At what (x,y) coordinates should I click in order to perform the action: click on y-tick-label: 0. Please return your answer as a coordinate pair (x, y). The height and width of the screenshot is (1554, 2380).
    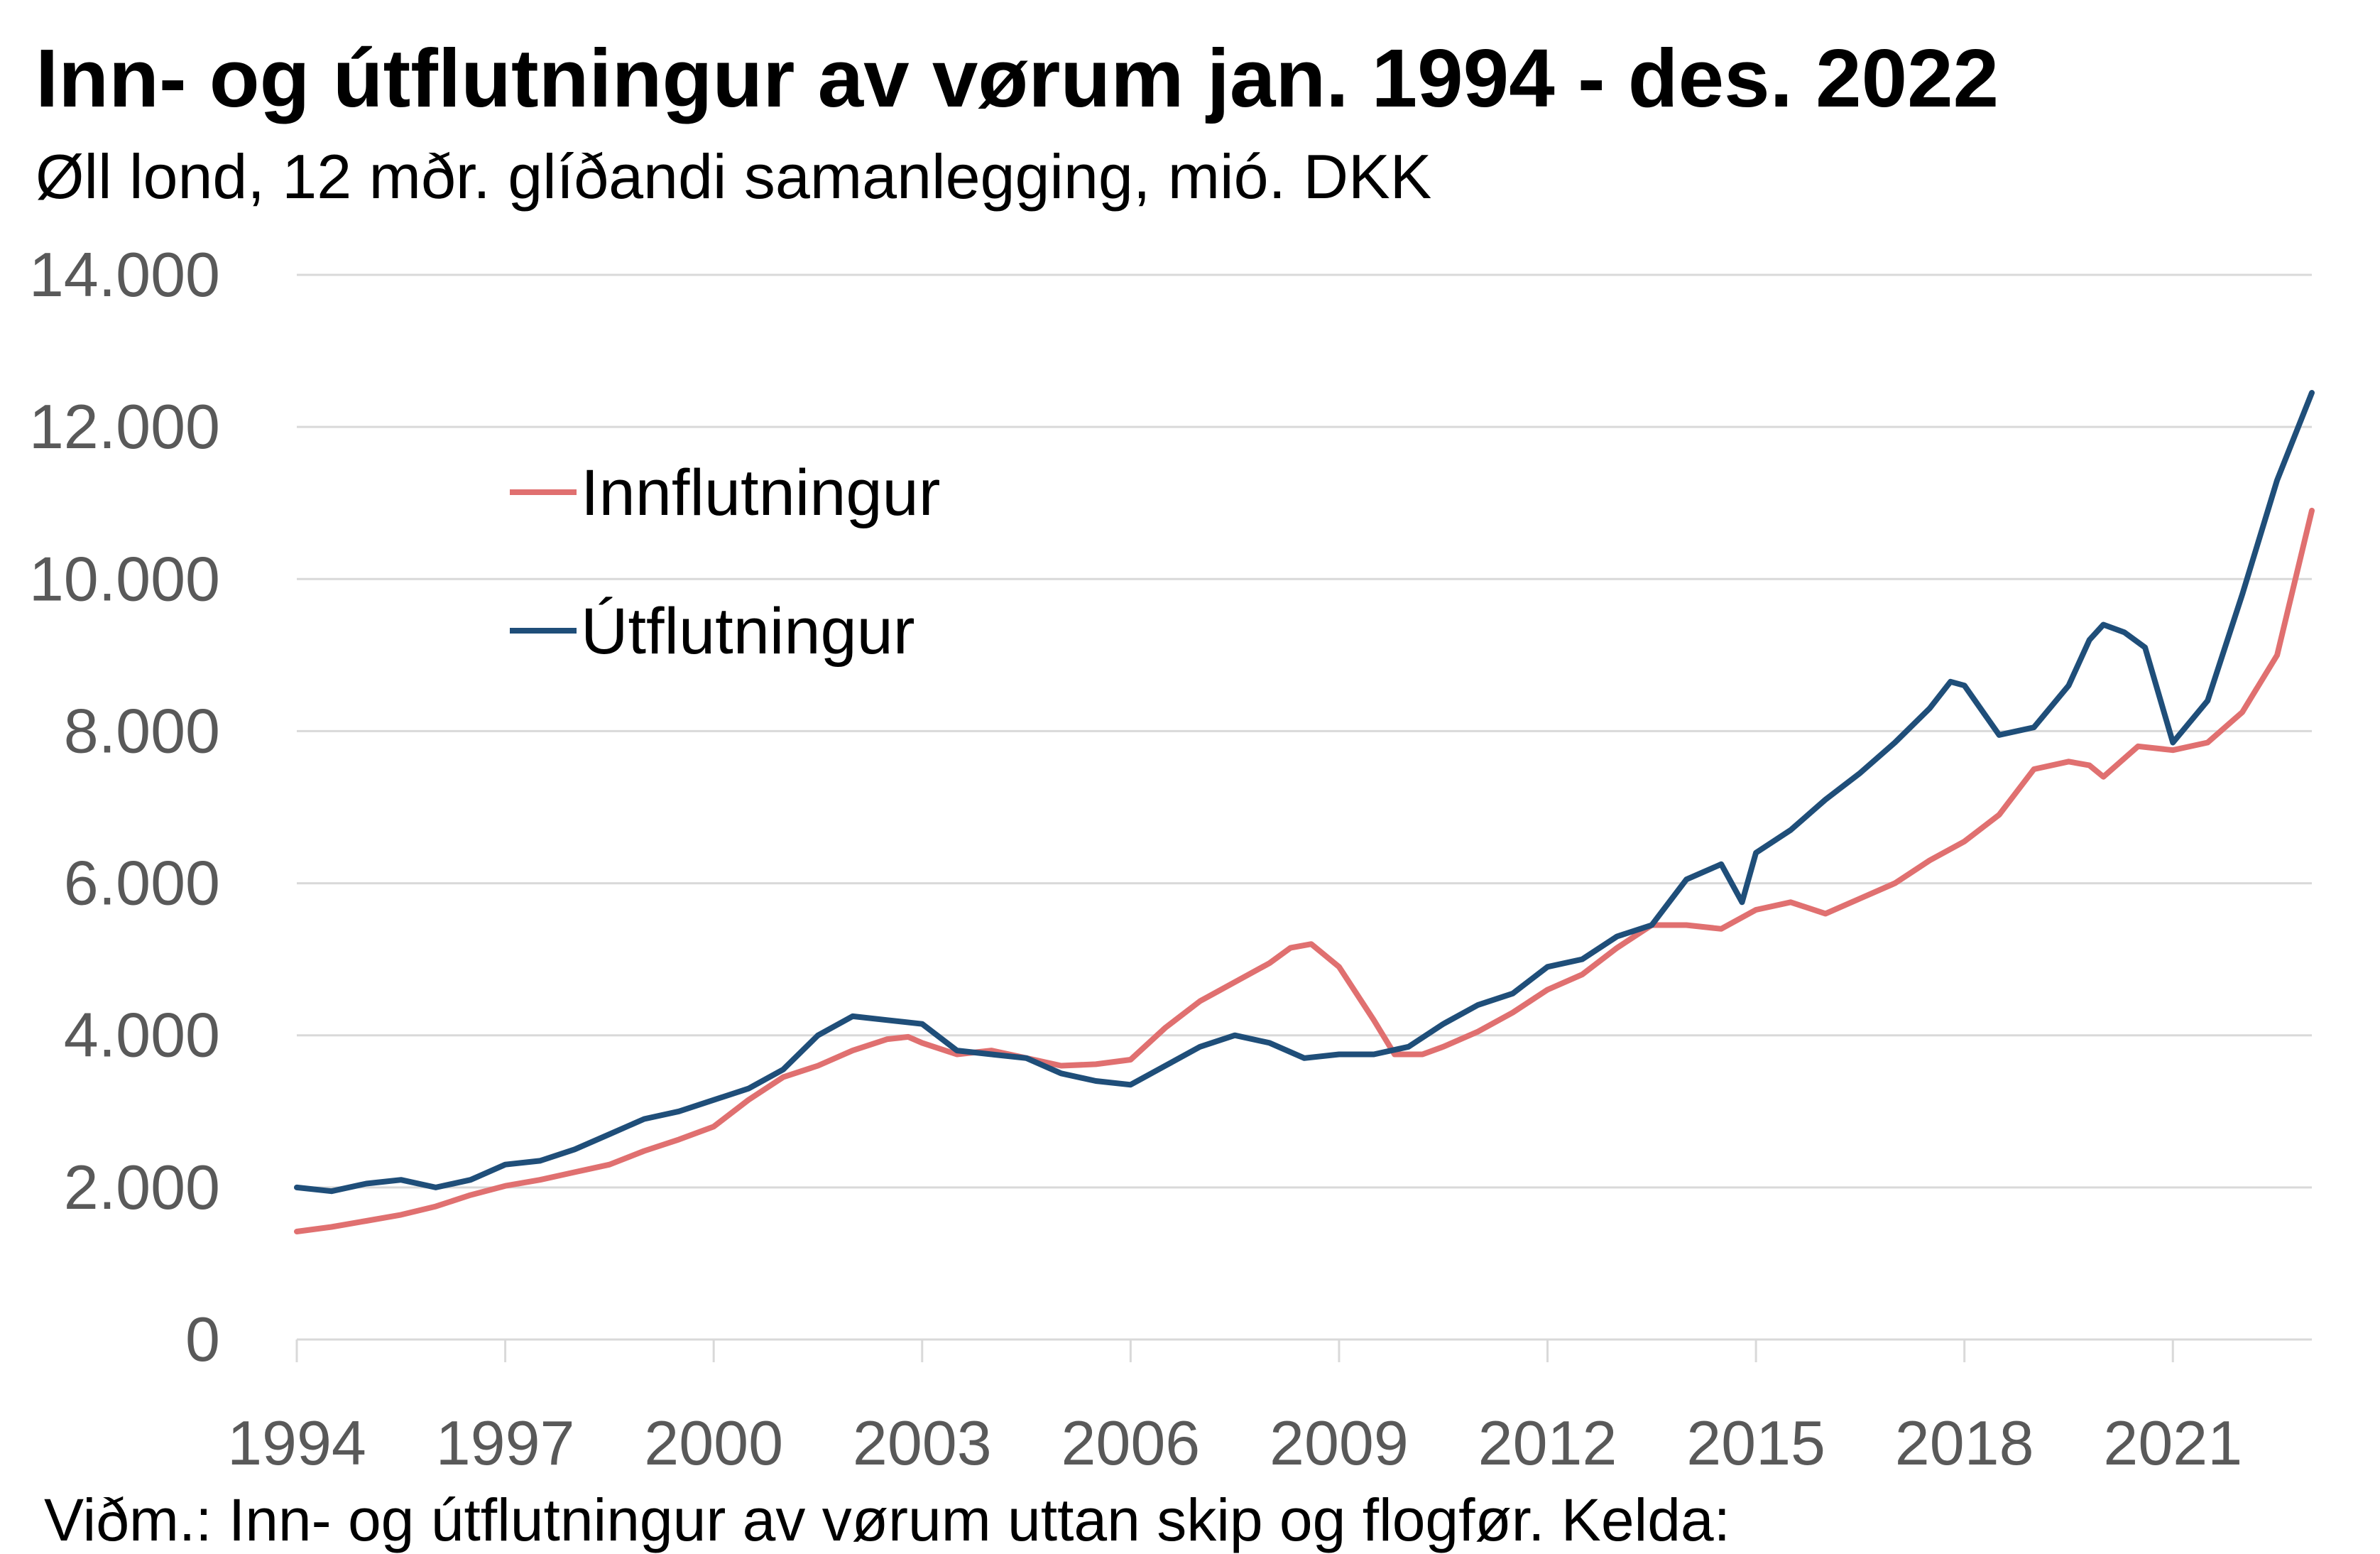
    Looking at the image, I should click on (203, 1339).